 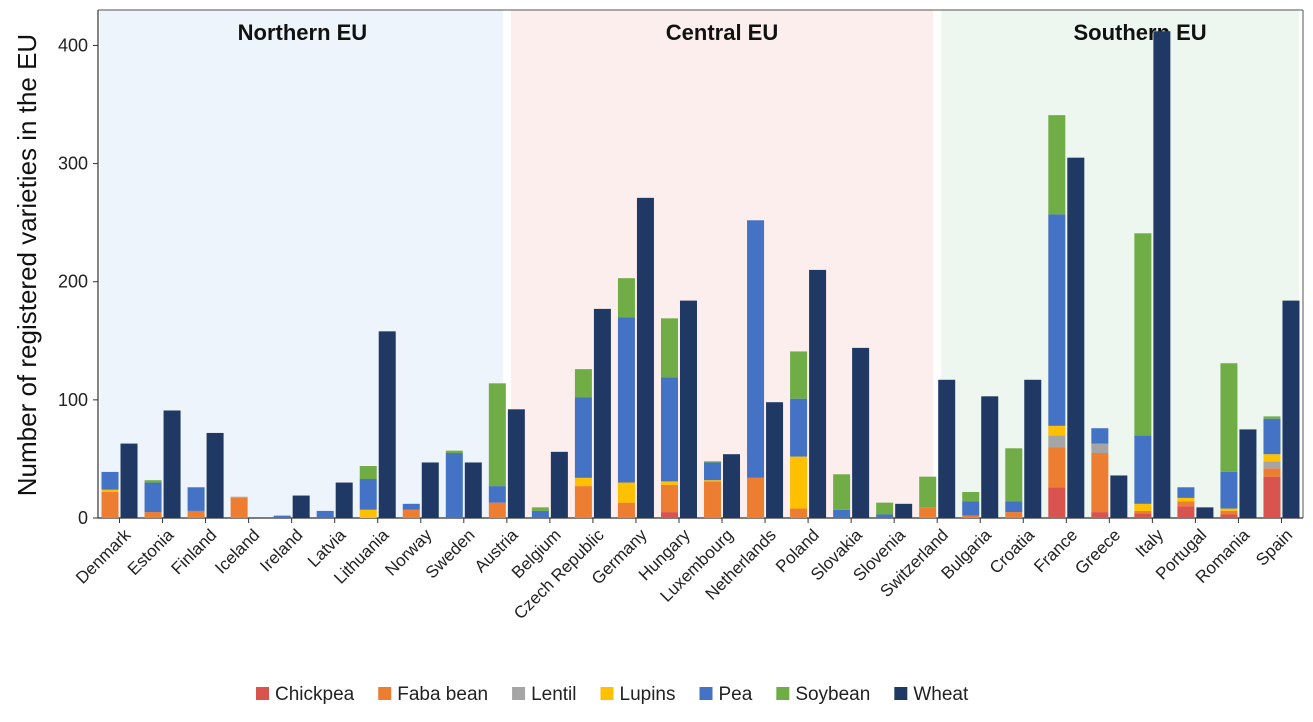 What do you see at coordinates (83, 518) in the screenshot?
I see `y-tick-label: 0` at bounding box center [83, 518].